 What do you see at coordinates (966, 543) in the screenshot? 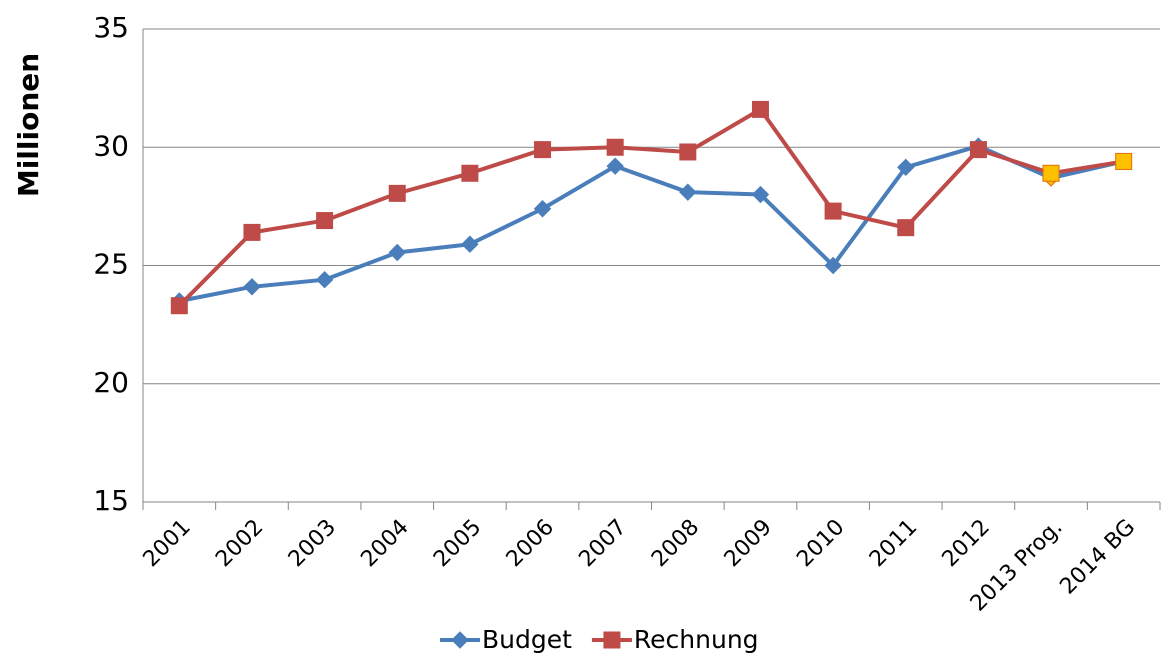
I see `x-tick-label: 2012` at bounding box center [966, 543].